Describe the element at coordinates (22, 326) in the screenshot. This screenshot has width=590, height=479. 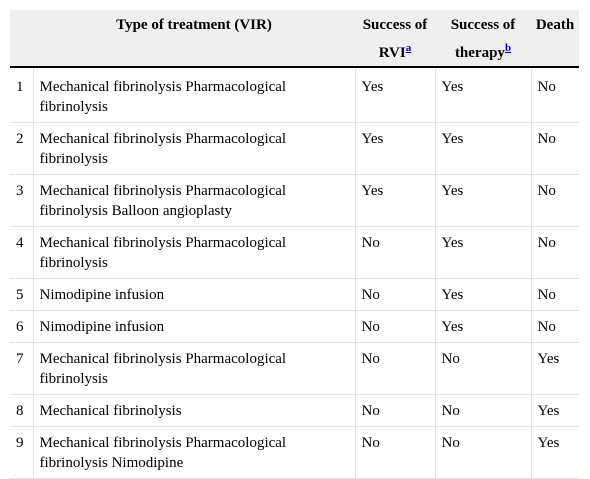
I see `row-index: 6` at that location.